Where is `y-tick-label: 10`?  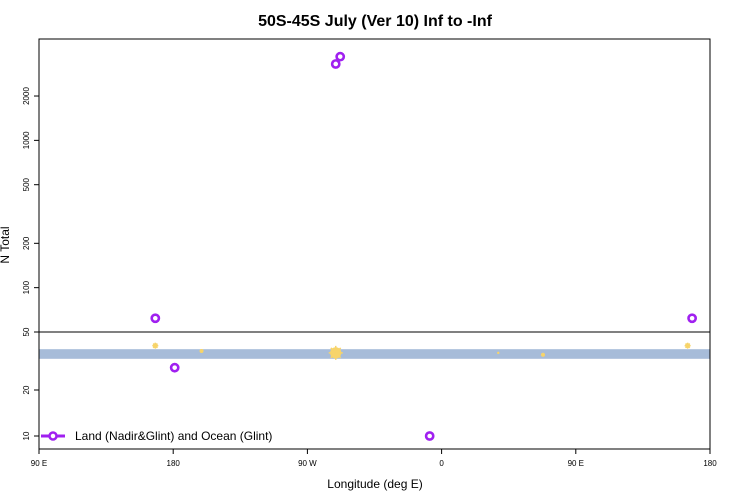 y-tick-label: 10 is located at coordinates (26, 435).